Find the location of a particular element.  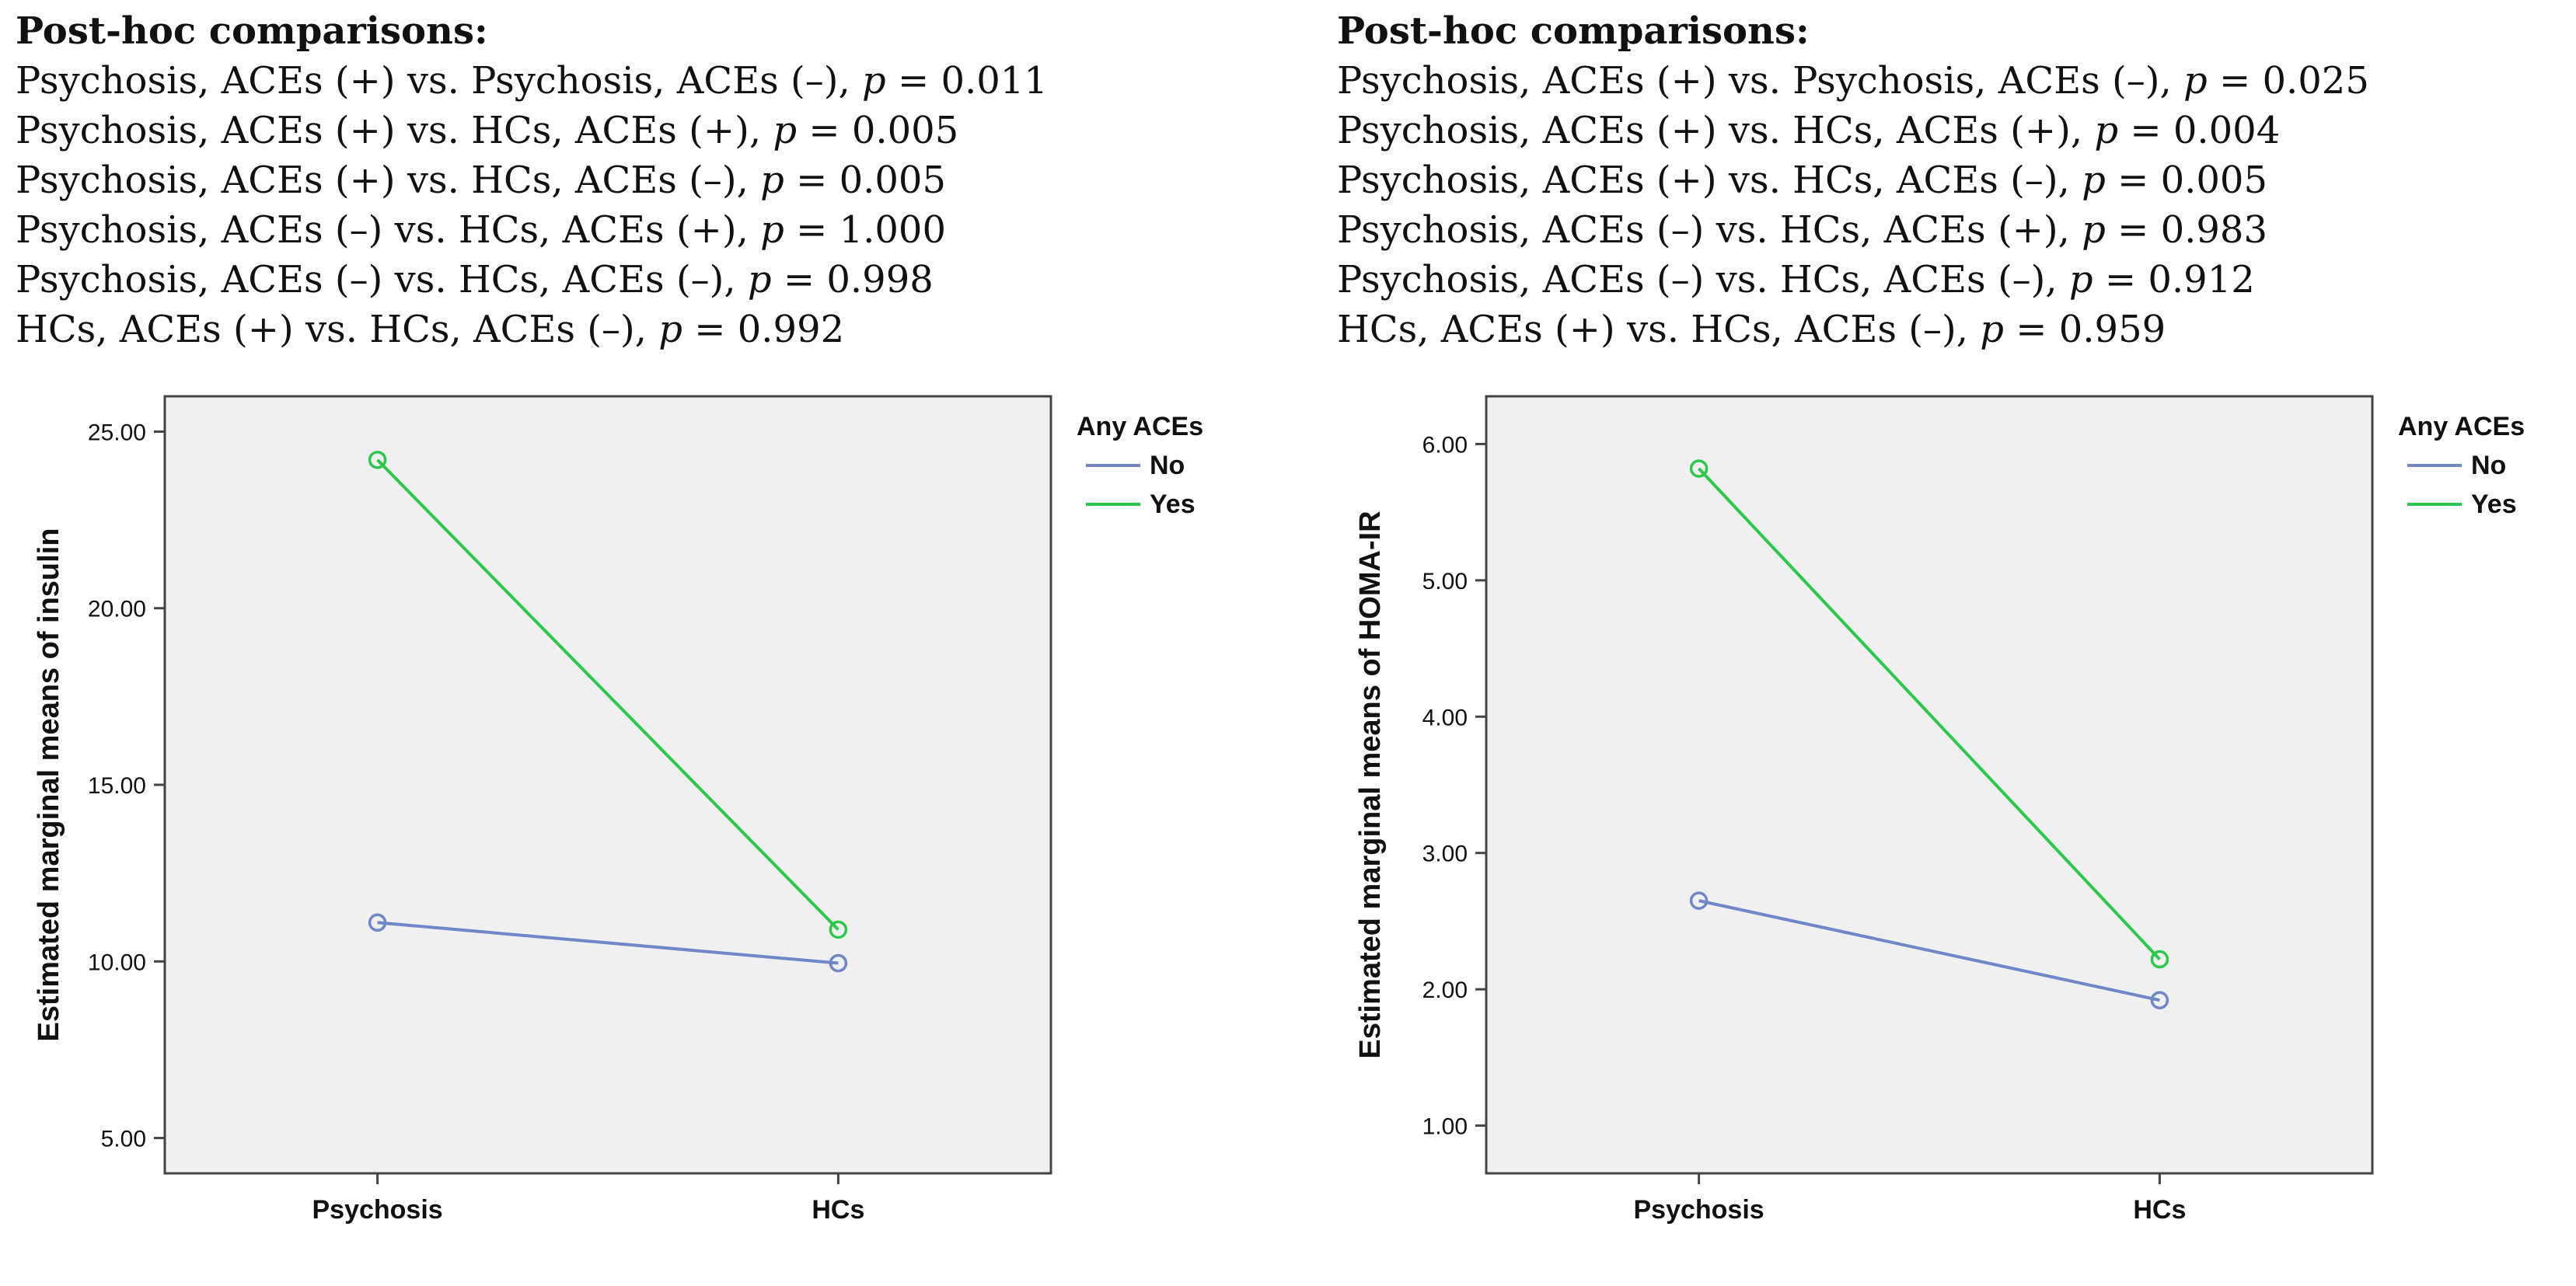

y-tick-label: 3.00 is located at coordinates (1445, 855).